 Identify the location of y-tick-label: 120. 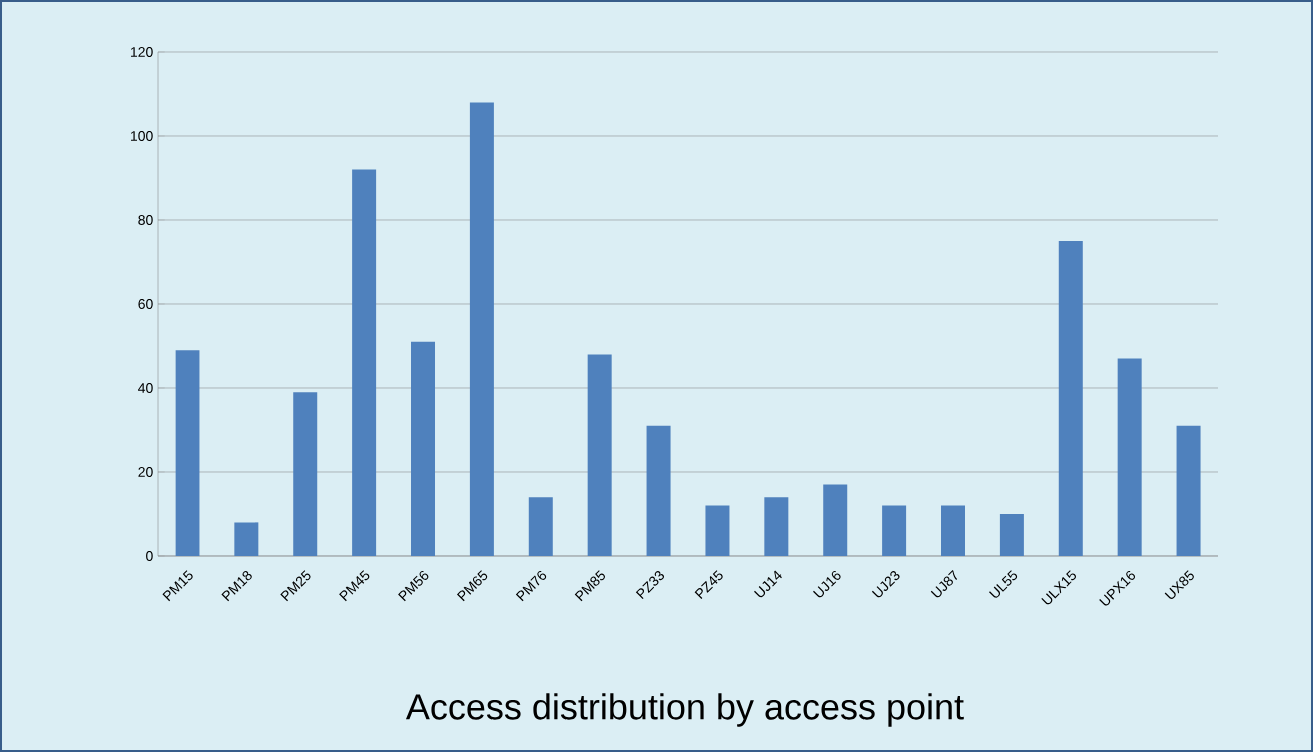
(142, 52).